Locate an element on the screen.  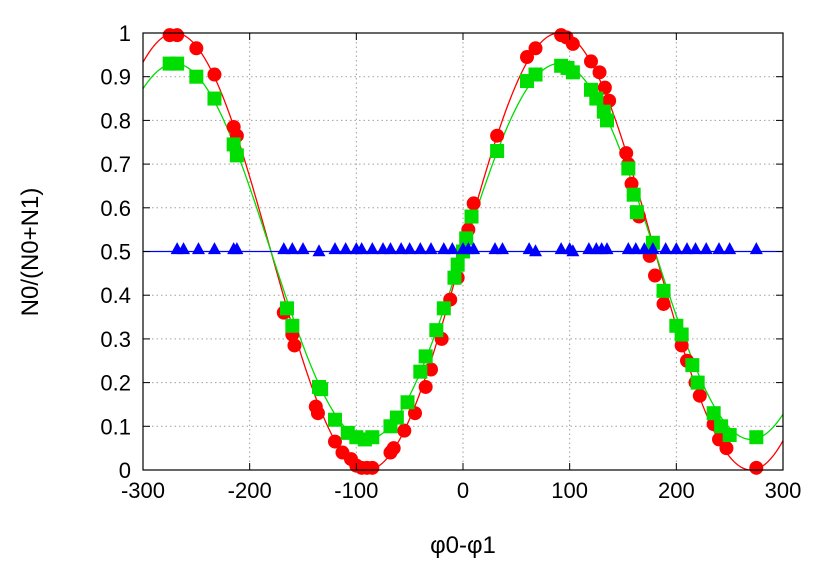
y-tick-label: 0.5 is located at coordinates (115, 252).